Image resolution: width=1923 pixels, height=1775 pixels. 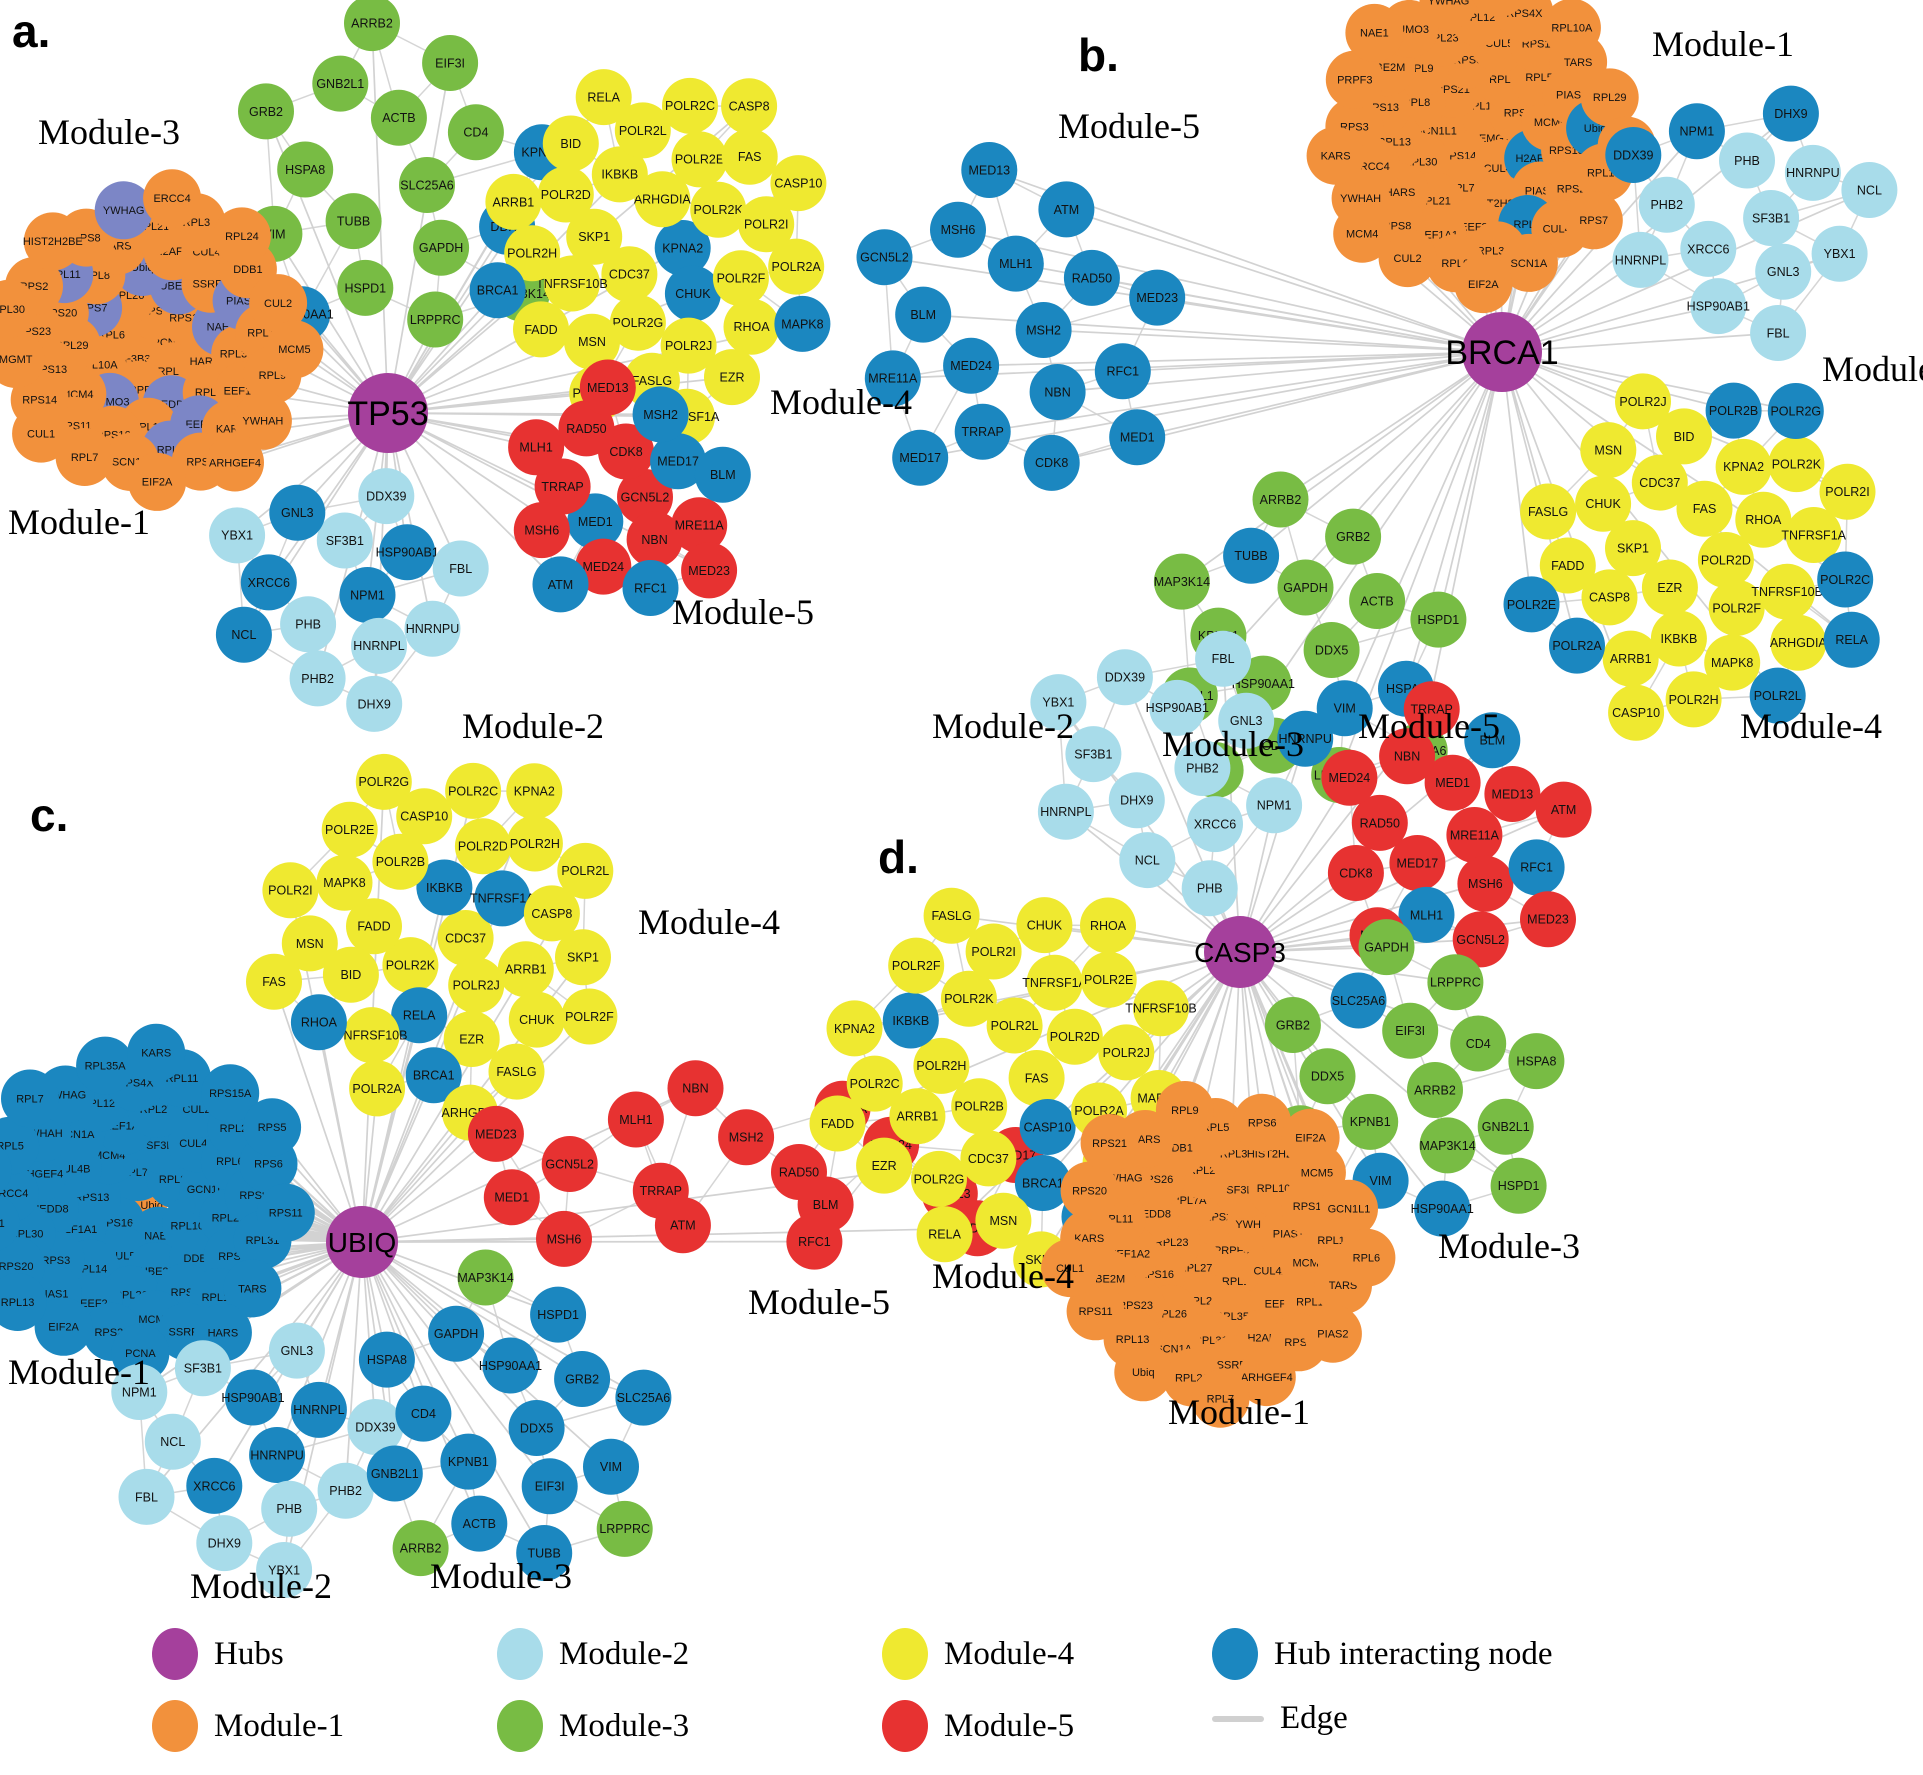 What do you see at coordinates (722, 474) in the screenshot?
I see `node-BLM: BLM` at bounding box center [722, 474].